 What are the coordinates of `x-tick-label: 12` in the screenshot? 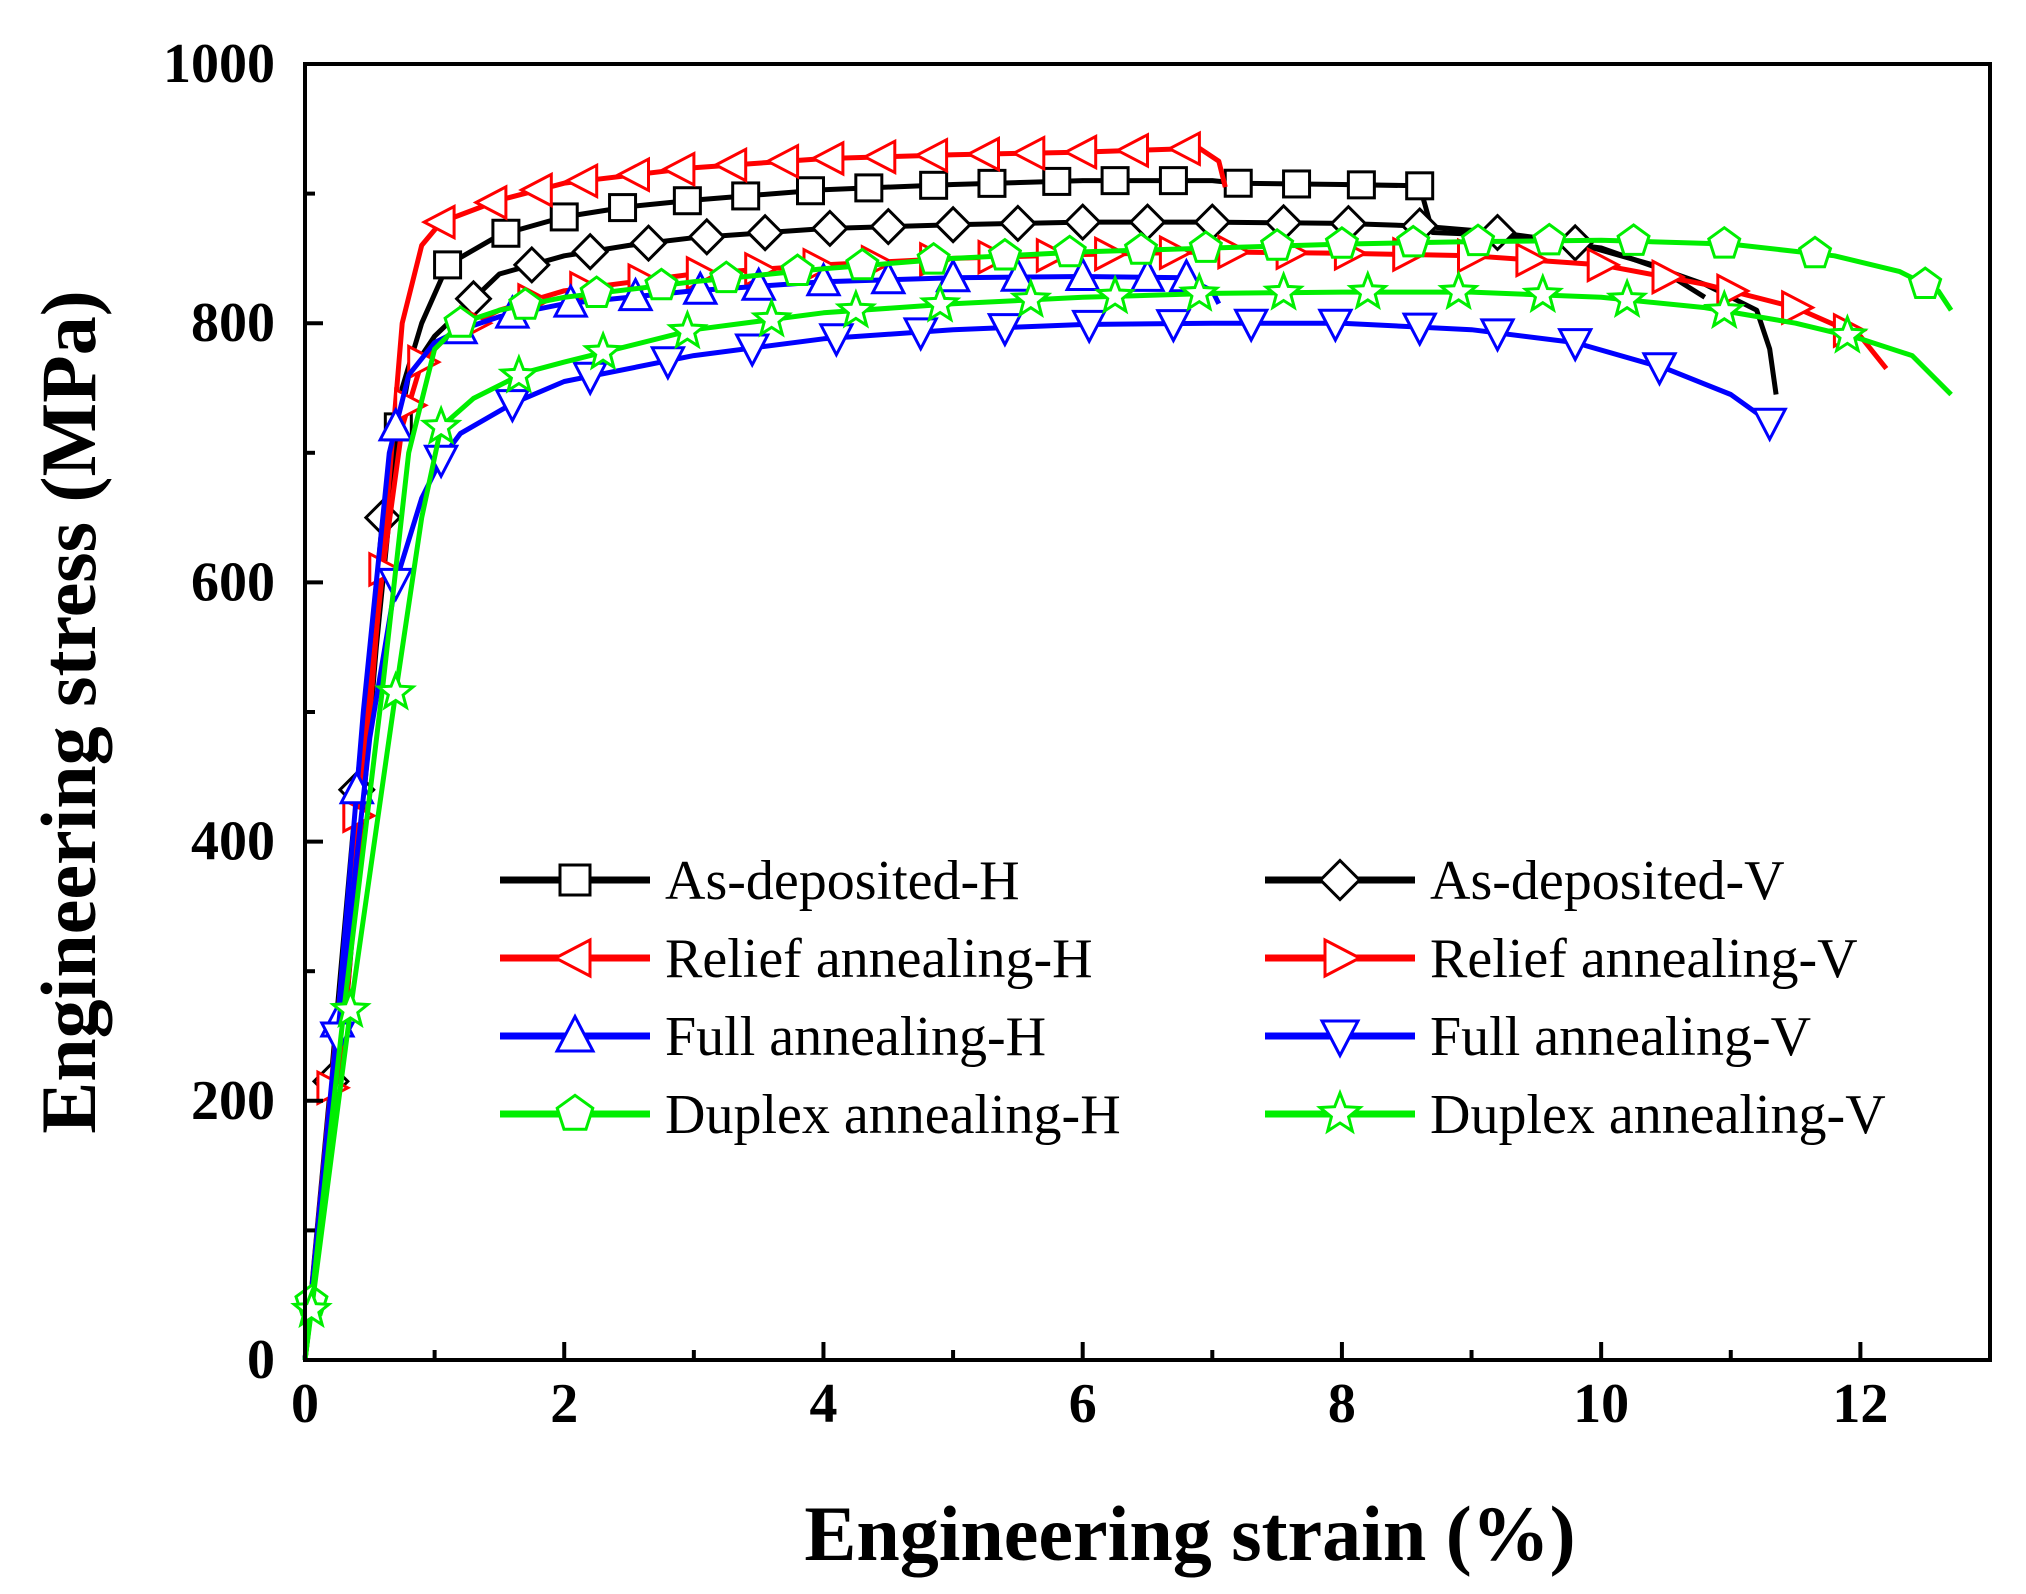 It's located at (1860, 1404).